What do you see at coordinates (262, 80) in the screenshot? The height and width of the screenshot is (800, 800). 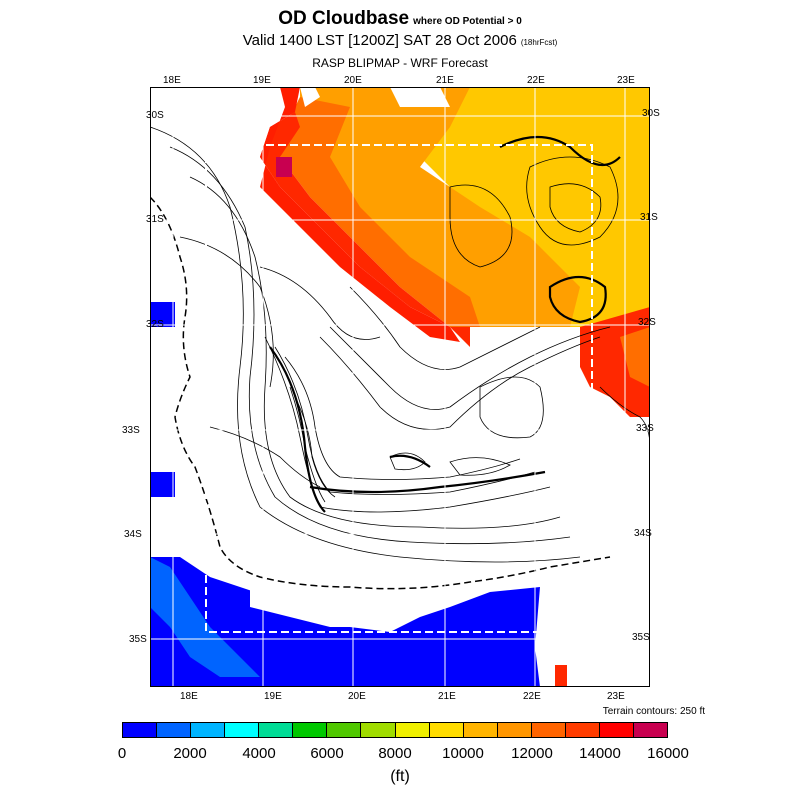 I see `lon-label-top: 19E` at bounding box center [262, 80].